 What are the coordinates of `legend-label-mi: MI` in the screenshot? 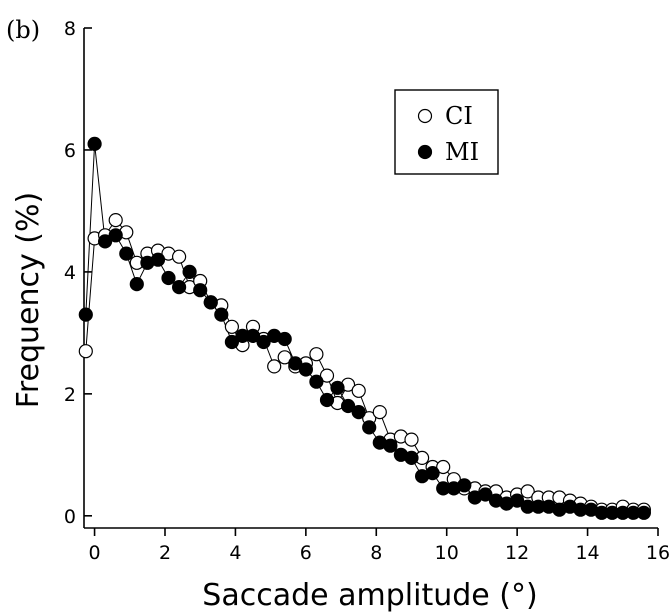 It's located at (462, 152).